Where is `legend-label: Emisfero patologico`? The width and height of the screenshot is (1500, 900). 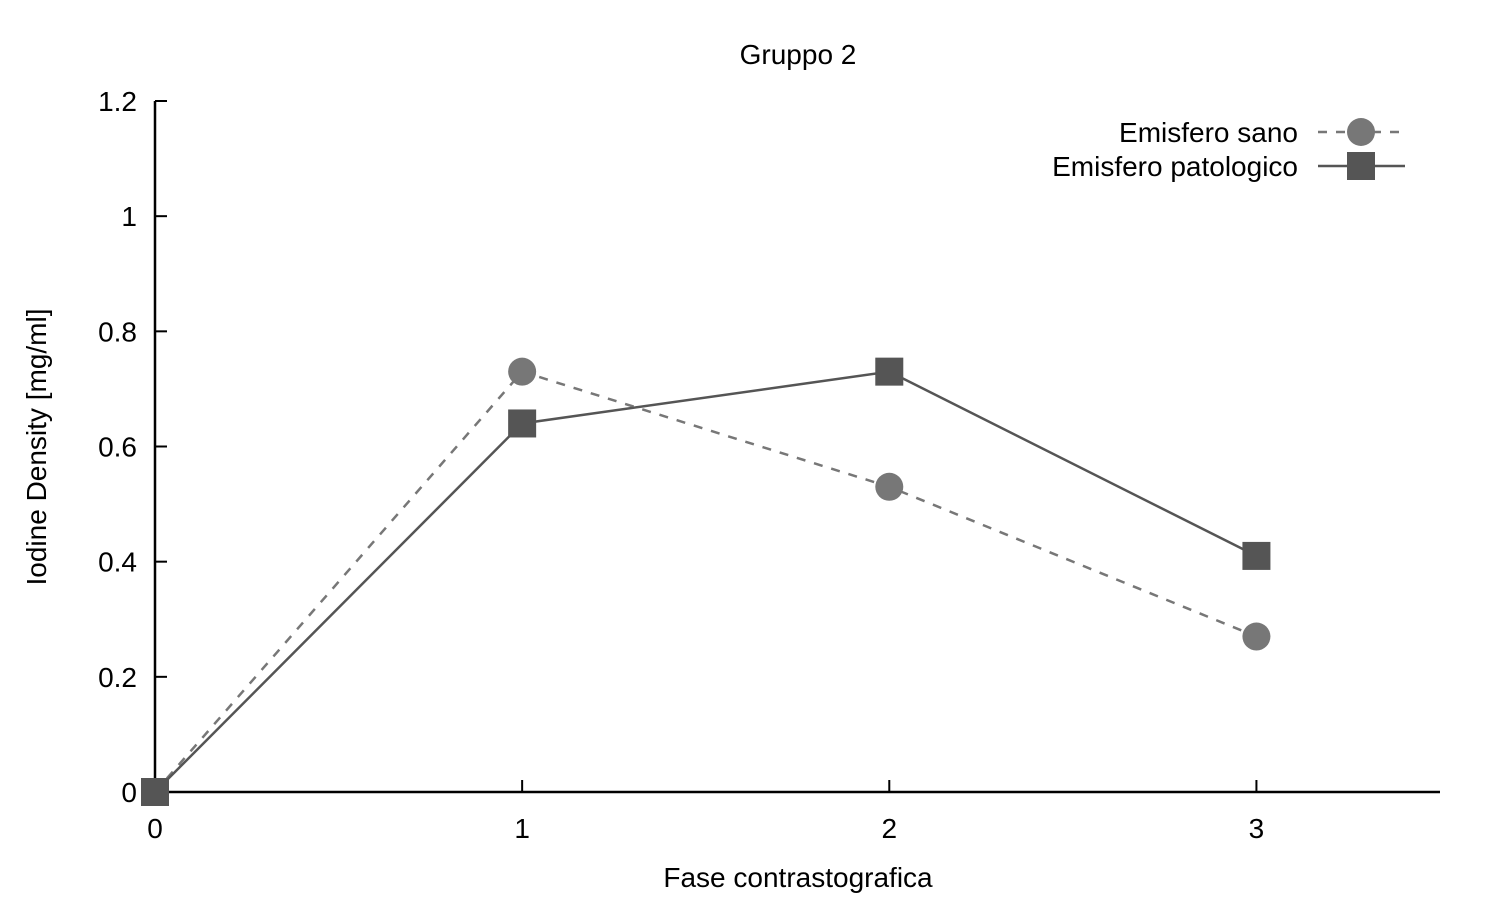 legend-label: Emisfero patologico is located at coordinates (1175, 166).